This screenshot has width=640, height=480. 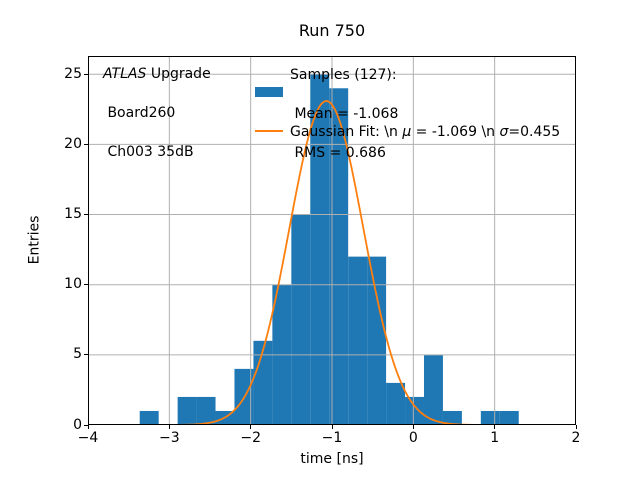 I want to click on y-tick-label: 15, so click(x=73, y=214).